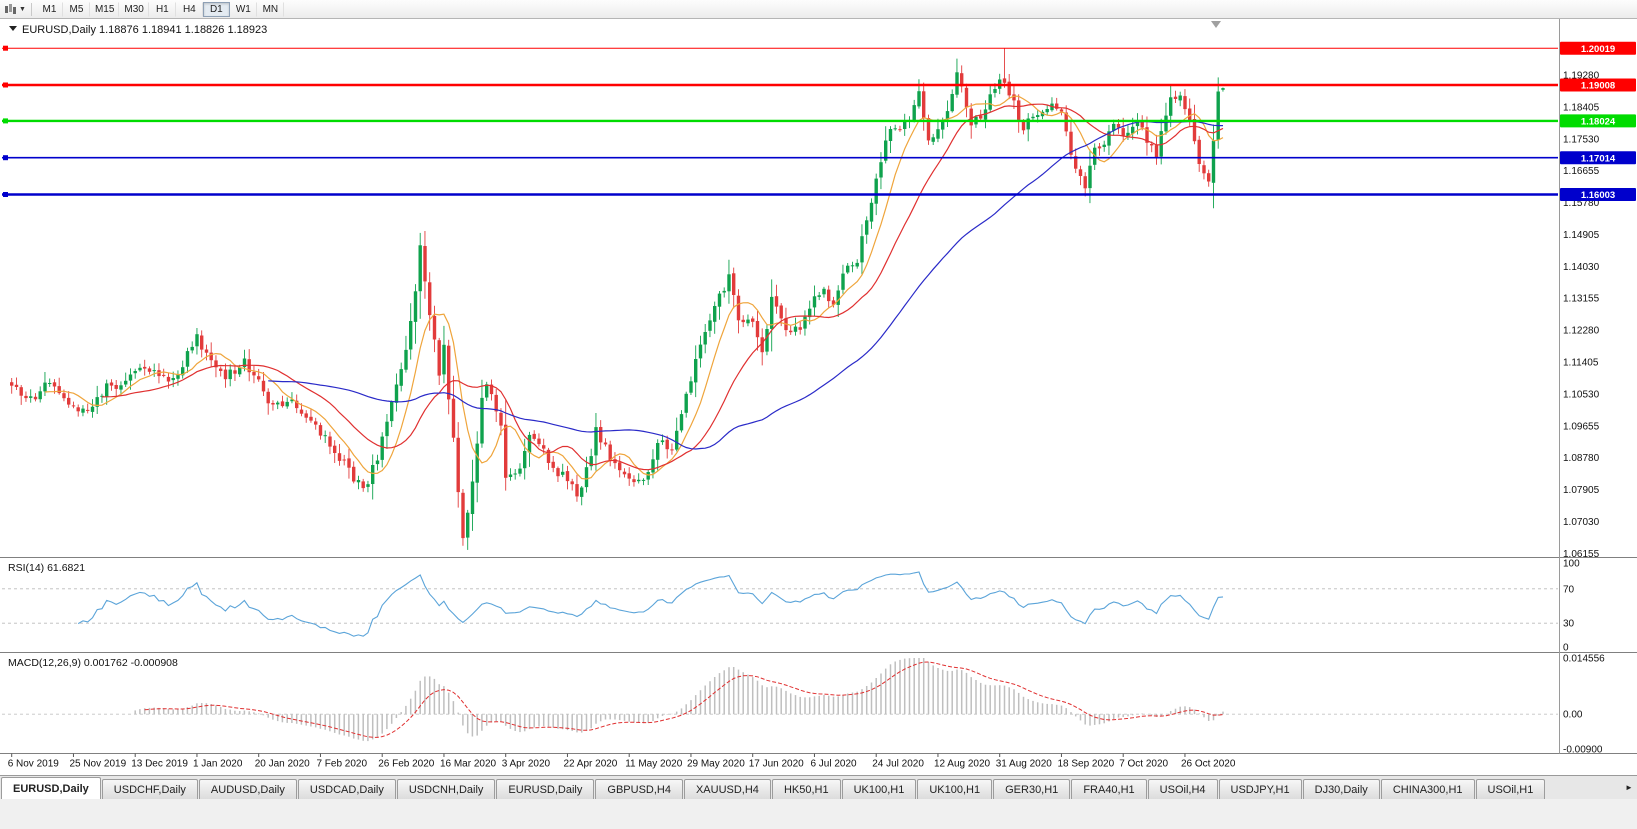 Image resolution: width=1637 pixels, height=829 pixels. Describe the element at coordinates (1581, 299) in the screenshot. I see `svg-text: 1.13155` at that location.